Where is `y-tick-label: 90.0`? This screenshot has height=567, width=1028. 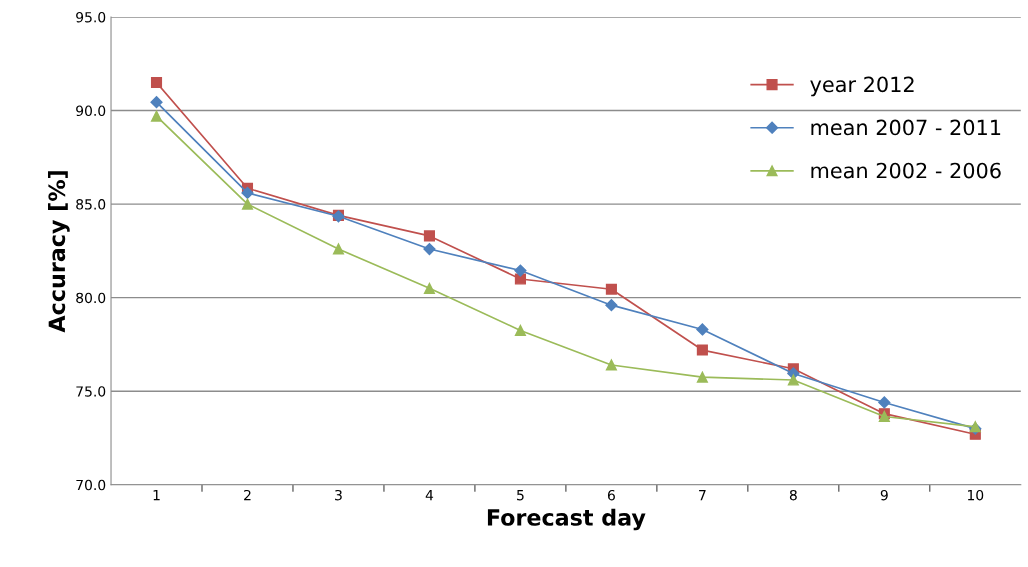
y-tick-label: 90.0 is located at coordinates (91, 111).